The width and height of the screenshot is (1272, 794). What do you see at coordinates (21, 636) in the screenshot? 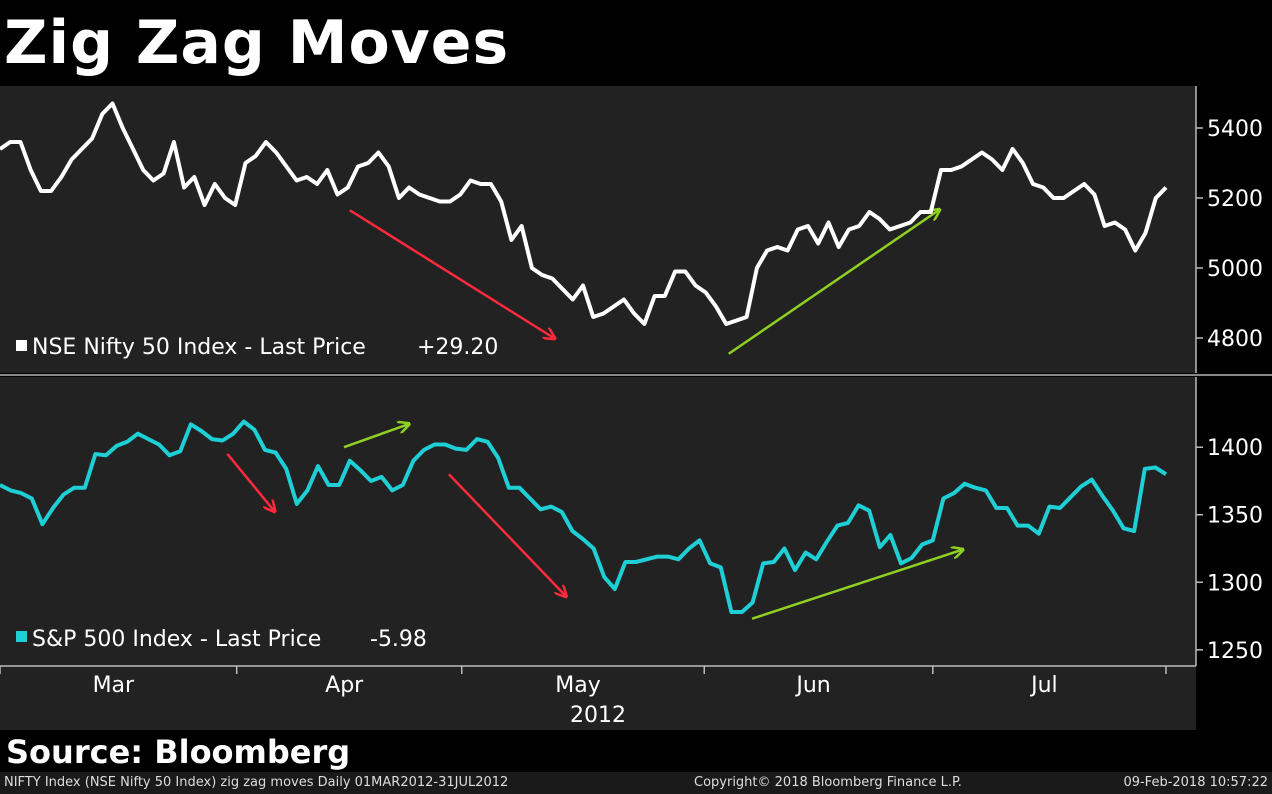
I see `sp-legend-swatch` at bounding box center [21, 636].